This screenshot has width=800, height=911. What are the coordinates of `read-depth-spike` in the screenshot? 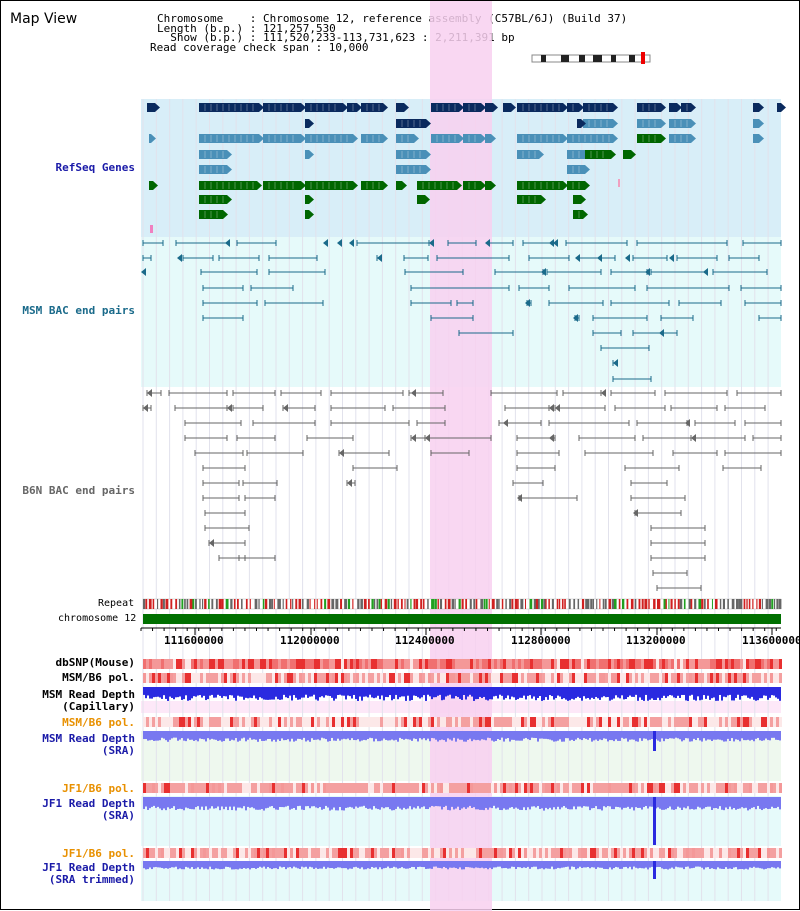 It's located at (654, 821).